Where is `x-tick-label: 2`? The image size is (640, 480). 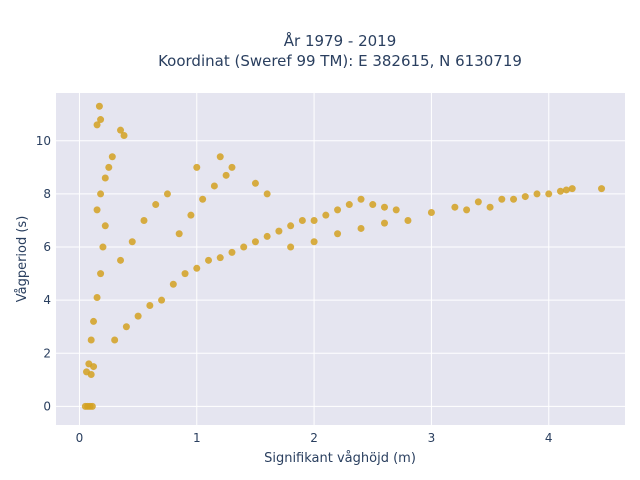 x-tick-label: 2 is located at coordinates (314, 438).